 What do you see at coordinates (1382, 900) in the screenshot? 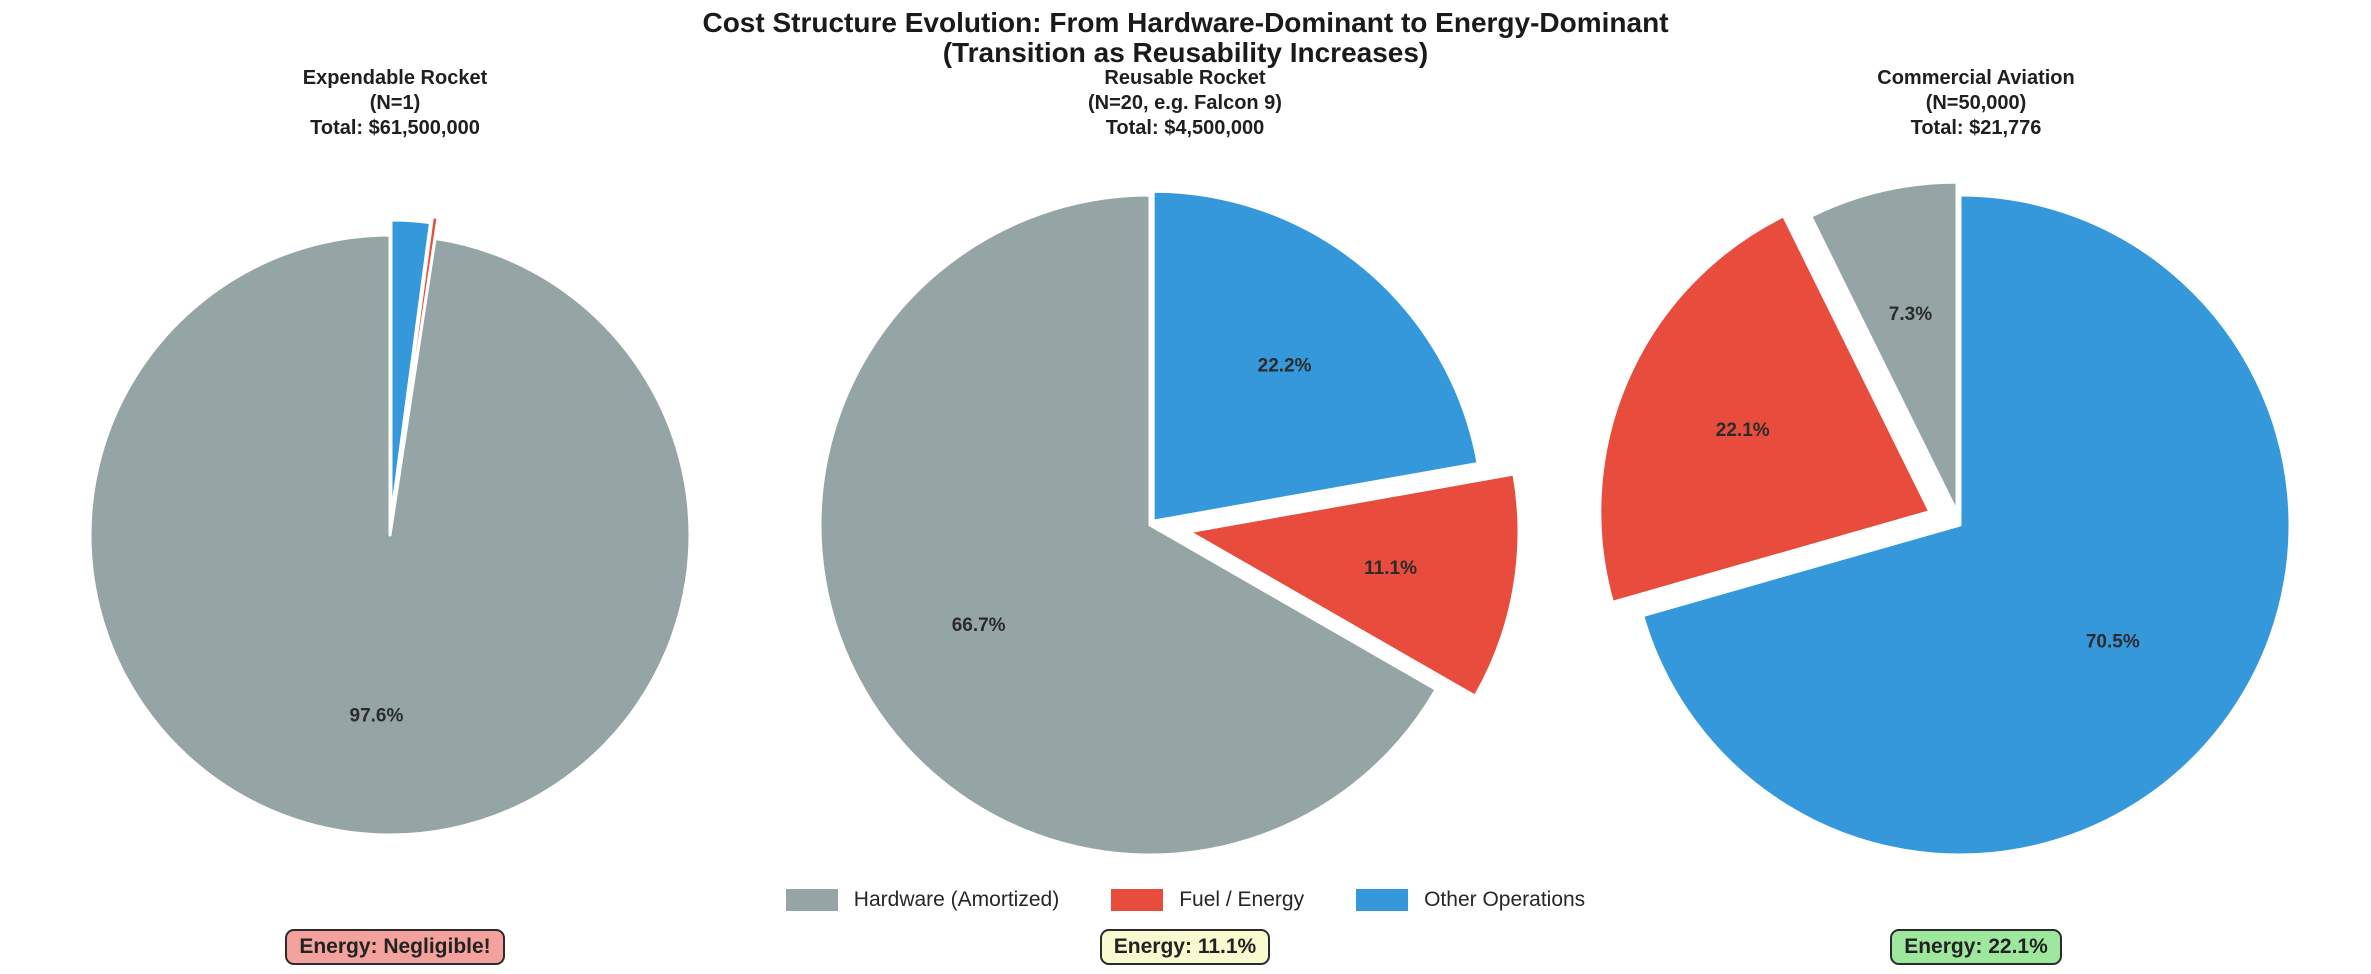
I see `other-swatch-icon` at bounding box center [1382, 900].